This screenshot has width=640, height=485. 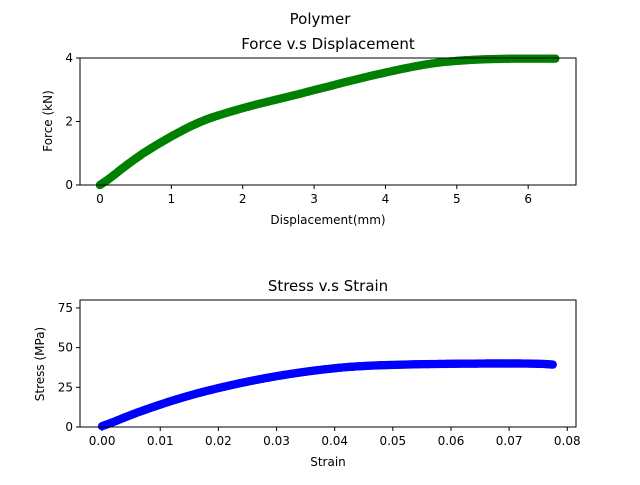 I want to click on data-points, so click(x=327, y=395).